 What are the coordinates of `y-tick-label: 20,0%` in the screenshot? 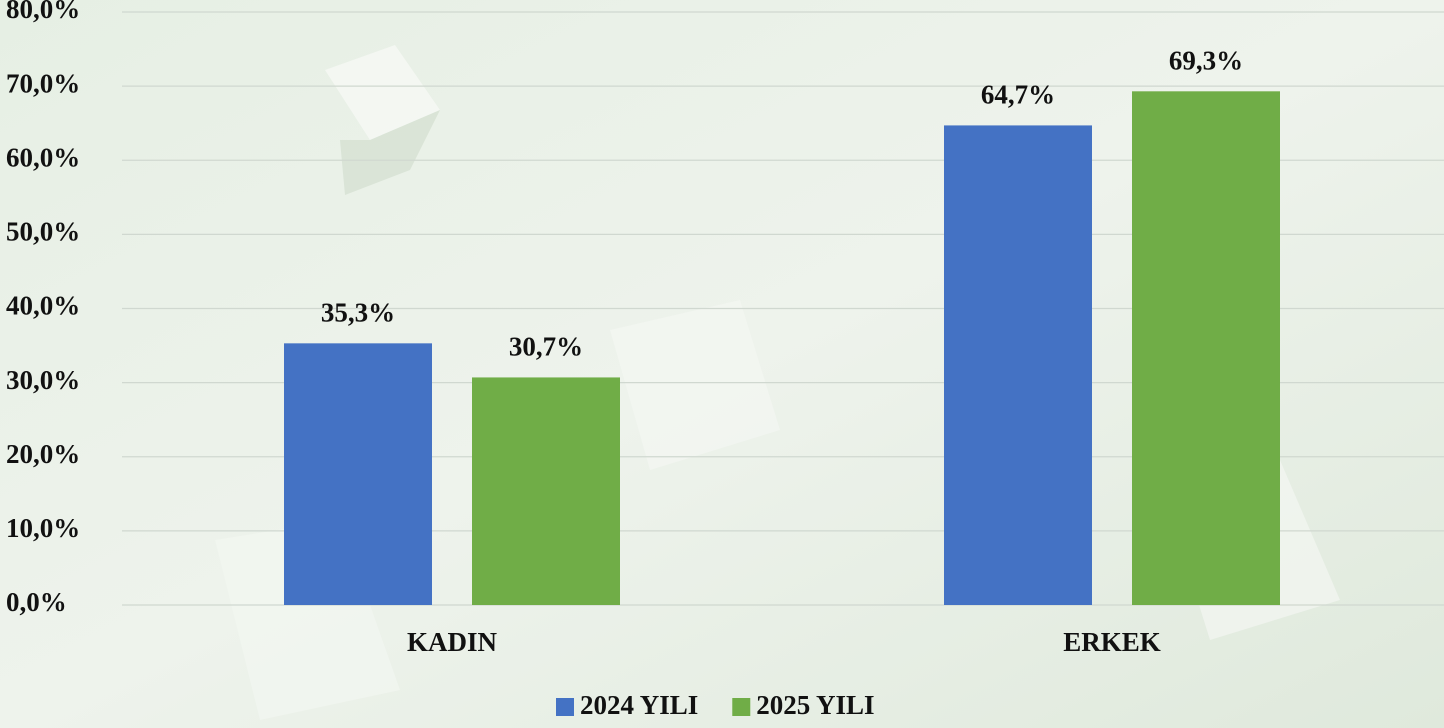 It's located at (43, 454).